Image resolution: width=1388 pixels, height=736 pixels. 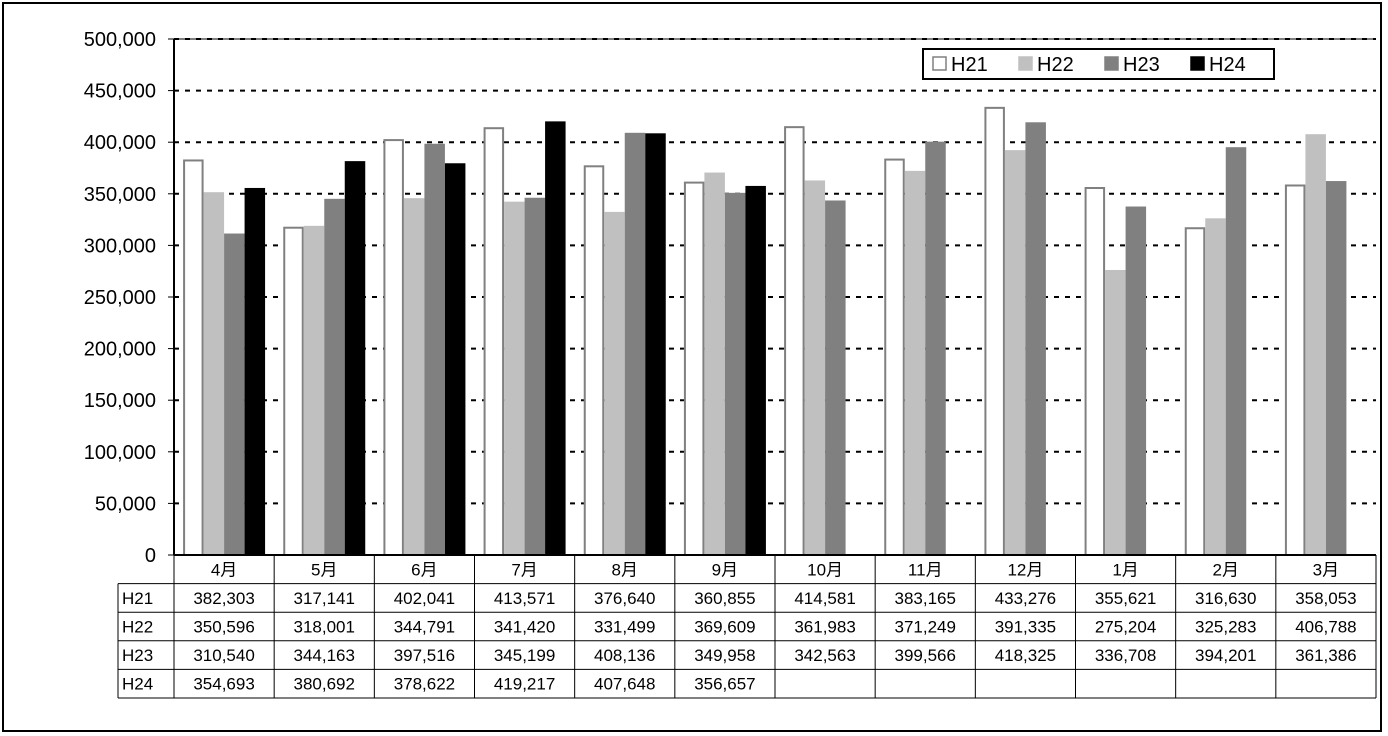 What do you see at coordinates (1225, 655) in the screenshot?
I see `data-label: 394,201` at bounding box center [1225, 655].